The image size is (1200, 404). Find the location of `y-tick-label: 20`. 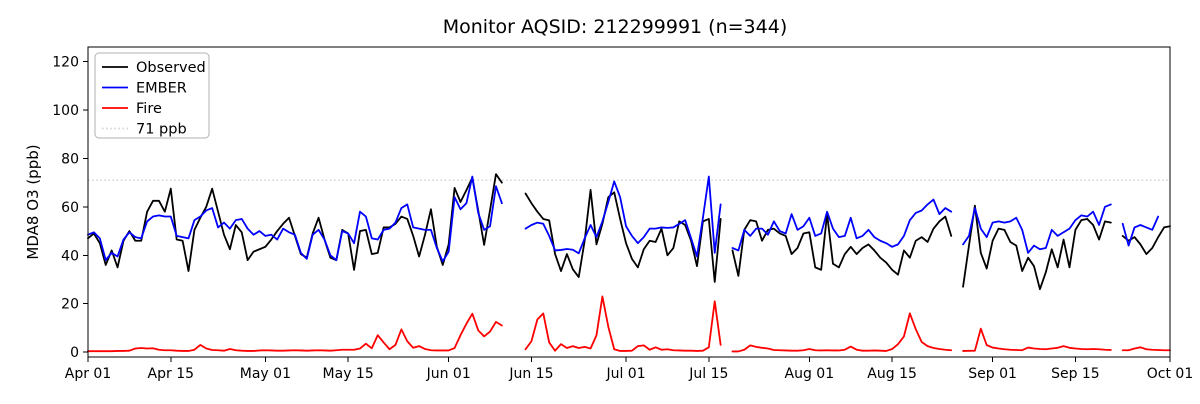

y-tick-label: 20 is located at coordinates (70, 305).